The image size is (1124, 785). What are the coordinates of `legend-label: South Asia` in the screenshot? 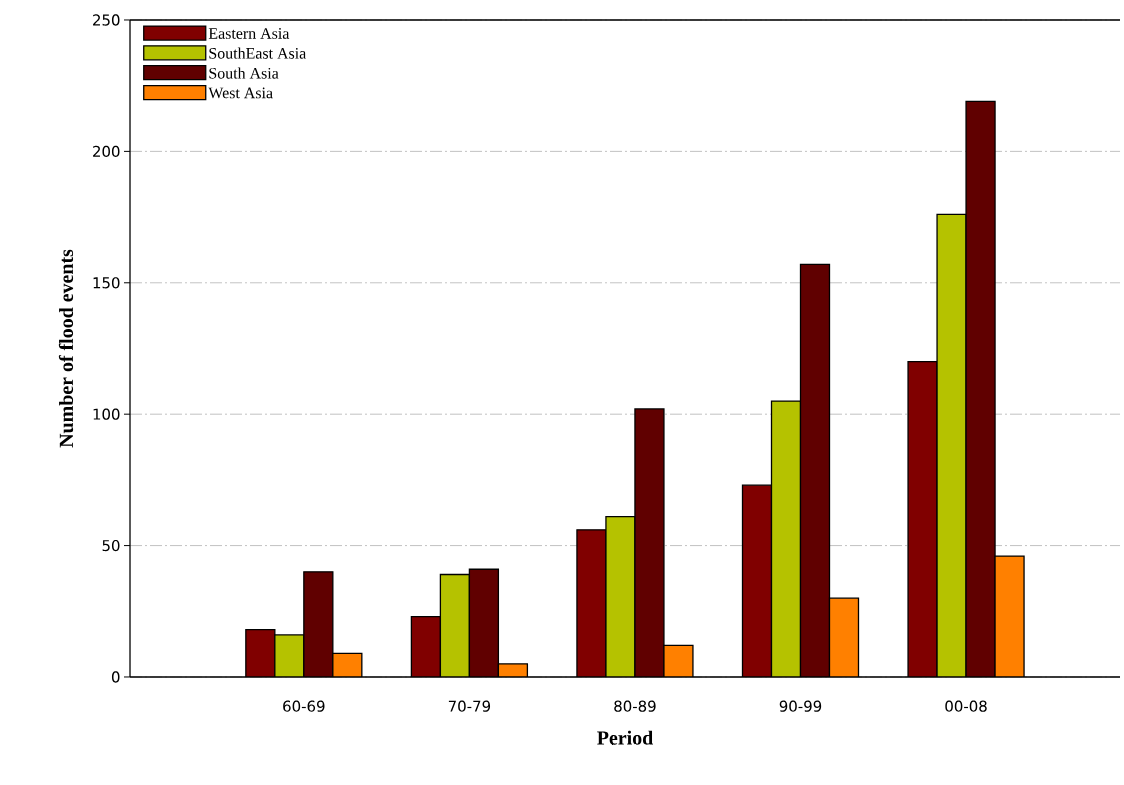 It's located at (244, 73).